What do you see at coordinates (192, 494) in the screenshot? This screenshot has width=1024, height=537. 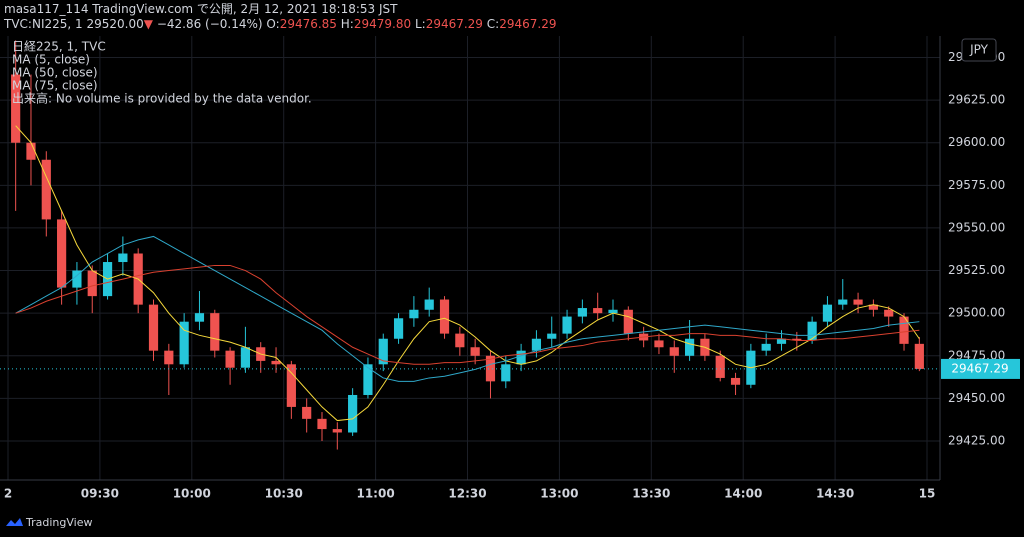 I see `x-tick-label: 10:00` at bounding box center [192, 494].